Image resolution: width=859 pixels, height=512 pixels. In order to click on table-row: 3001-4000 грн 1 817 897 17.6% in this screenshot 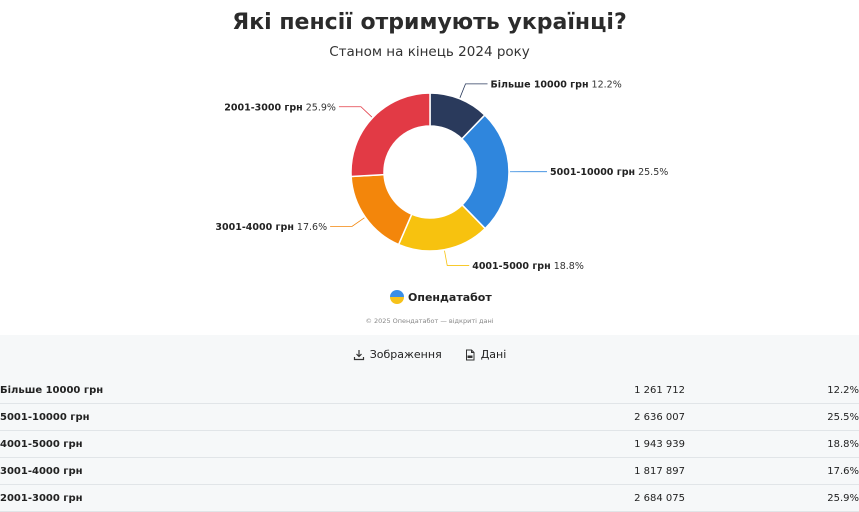, I will do `click(429, 471)`.